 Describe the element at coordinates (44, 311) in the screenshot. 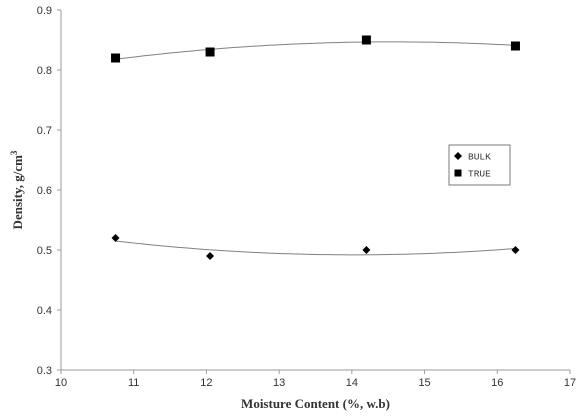

I see `y-tick-label: 0.4` at that location.